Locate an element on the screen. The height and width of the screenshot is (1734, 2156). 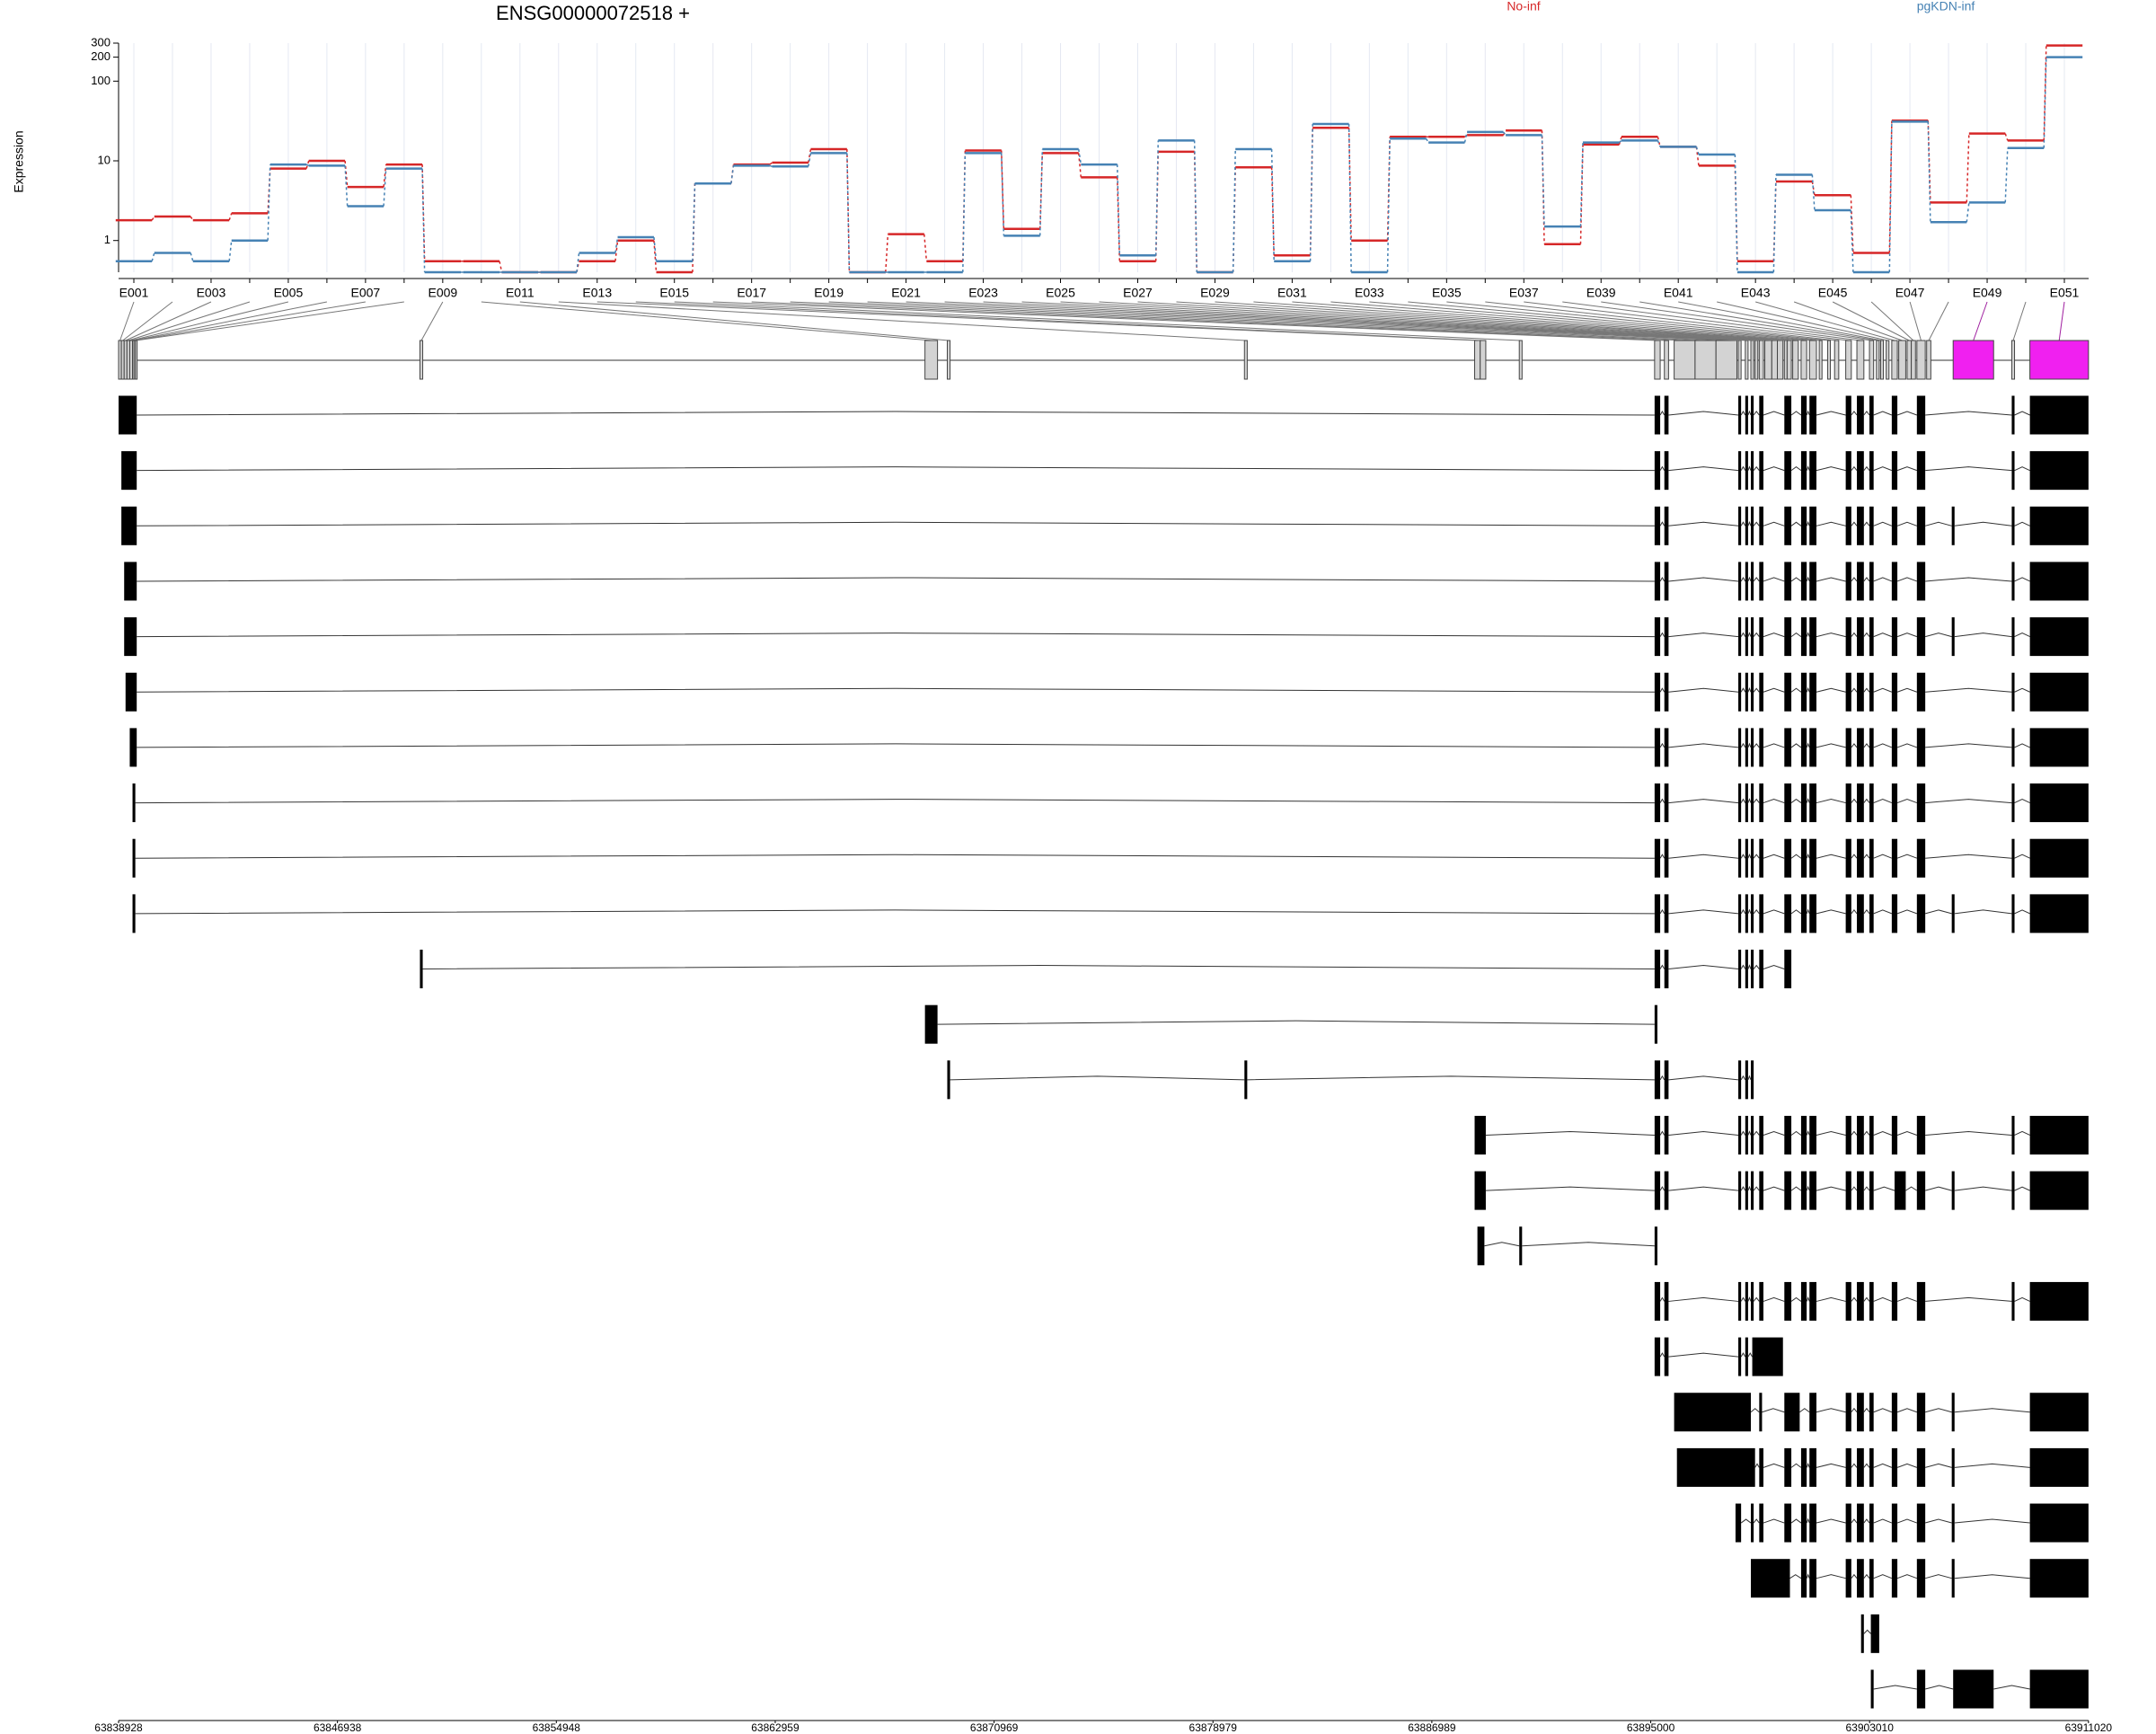
genome-tick-label: 63886989 is located at coordinates (1432, 1727).